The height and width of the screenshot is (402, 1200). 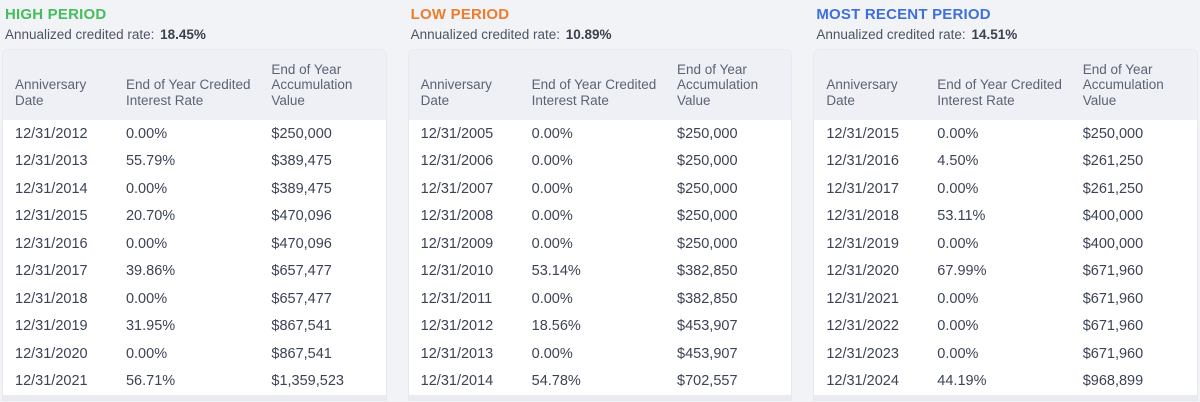 What do you see at coordinates (457, 243) in the screenshot?
I see `anniversary-date-cell: 12/31/2009` at bounding box center [457, 243].